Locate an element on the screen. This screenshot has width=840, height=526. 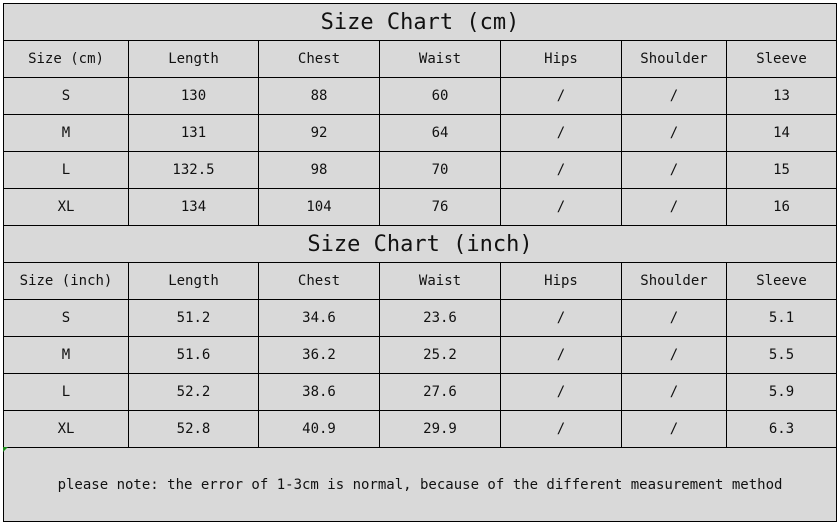
column-header: Size (cm) is located at coordinates (66, 59).